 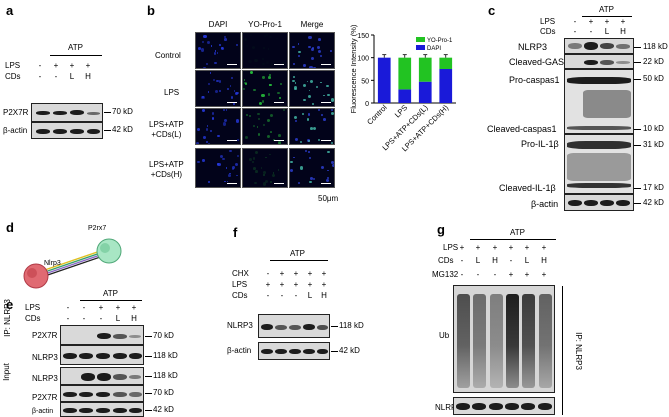 What do you see at coordinates (655, 46) in the screenshot?
I see `size-marker: 118 kD` at bounding box center [655, 46].